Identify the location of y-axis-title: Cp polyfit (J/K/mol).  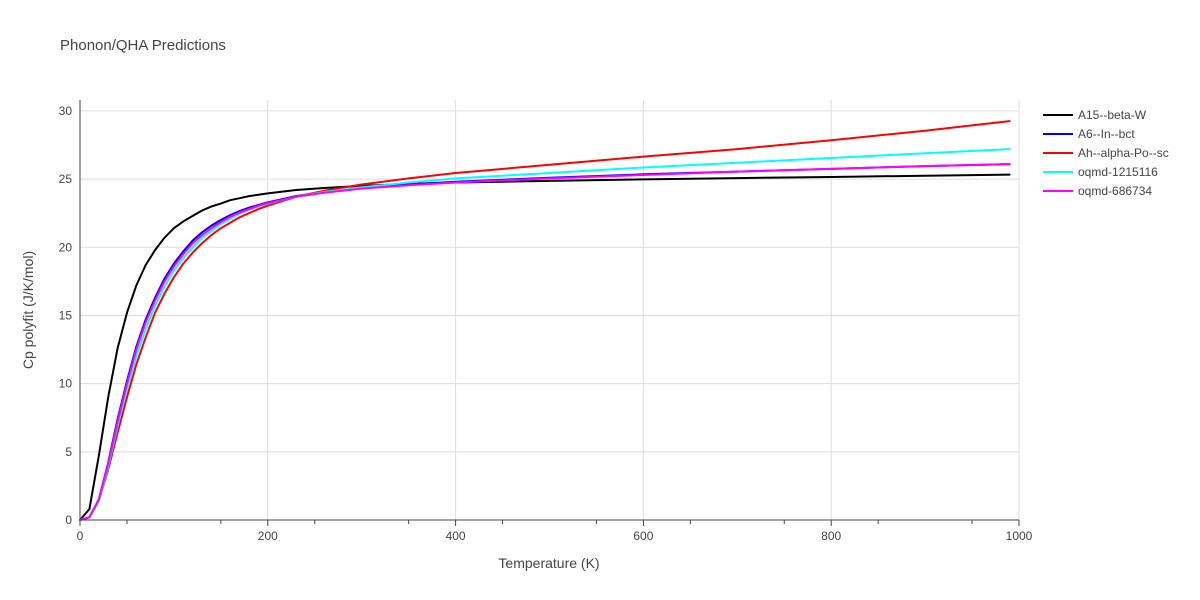
(28, 310).